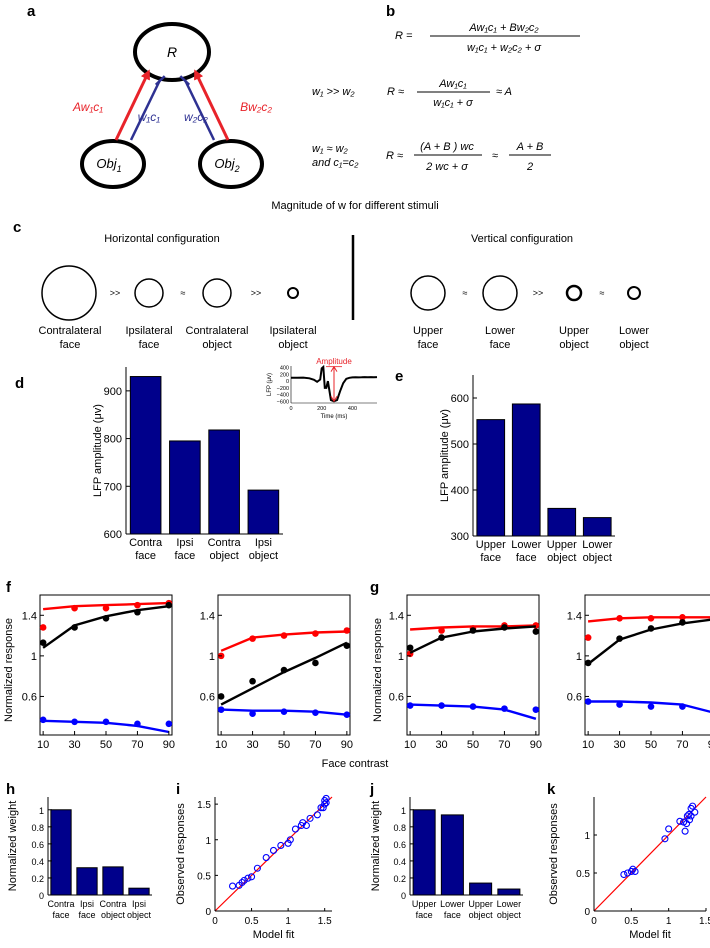  What do you see at coordinates (395, 92) in the screenshot?
I see `eq2-lhs: R ≈` at bounding box center [395, 92].